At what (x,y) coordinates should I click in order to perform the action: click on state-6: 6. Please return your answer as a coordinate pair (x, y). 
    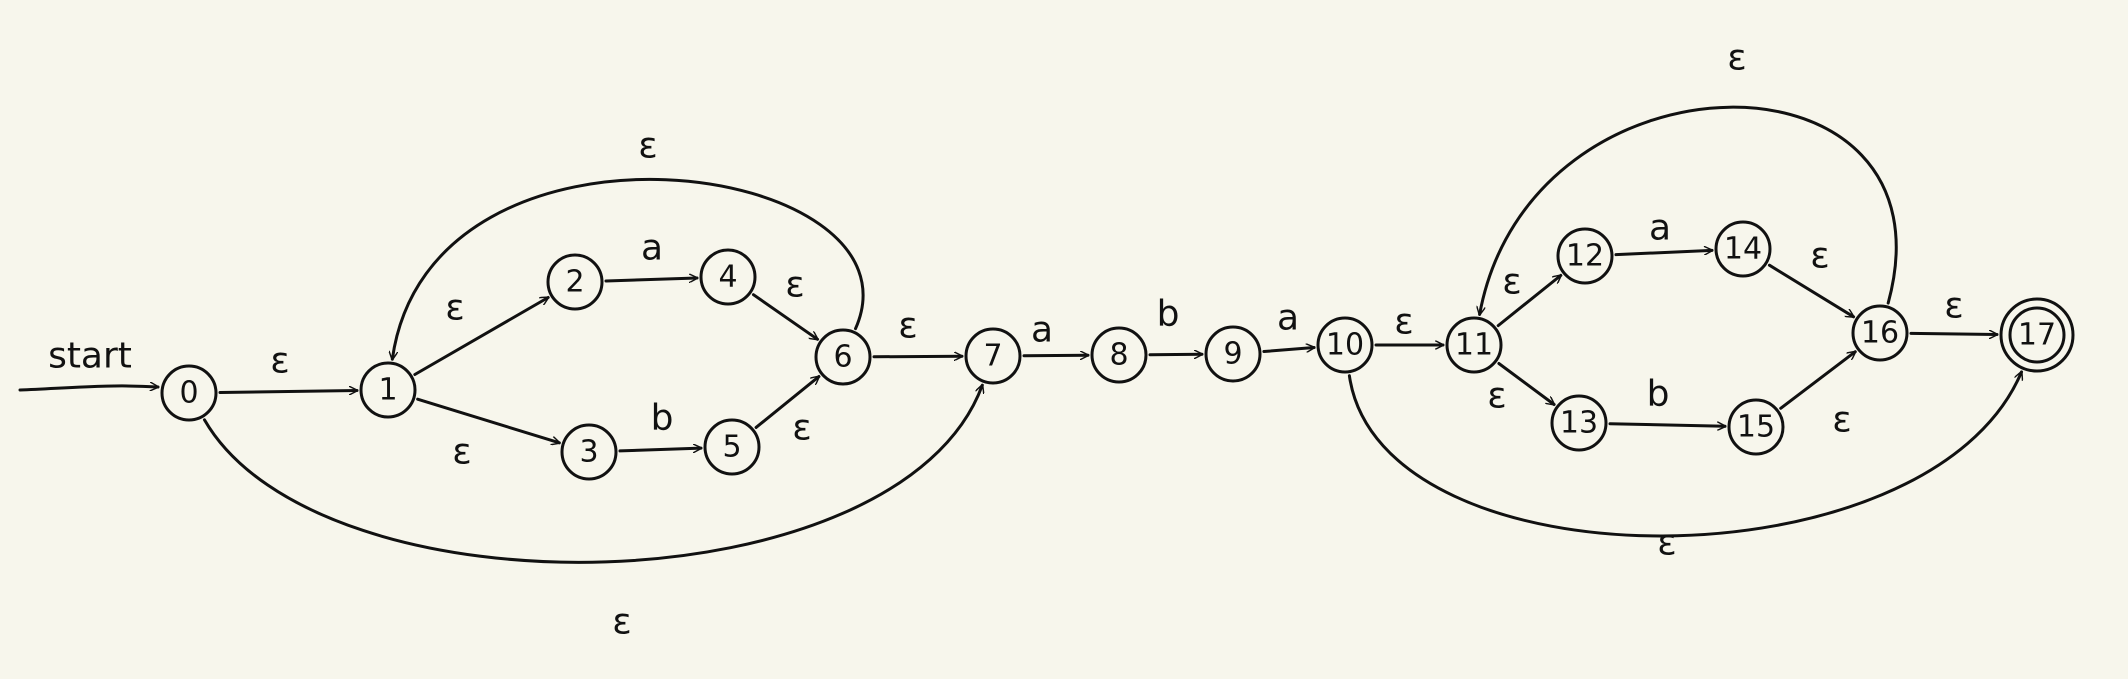
    Looking at the image, I should click on (843, 357).